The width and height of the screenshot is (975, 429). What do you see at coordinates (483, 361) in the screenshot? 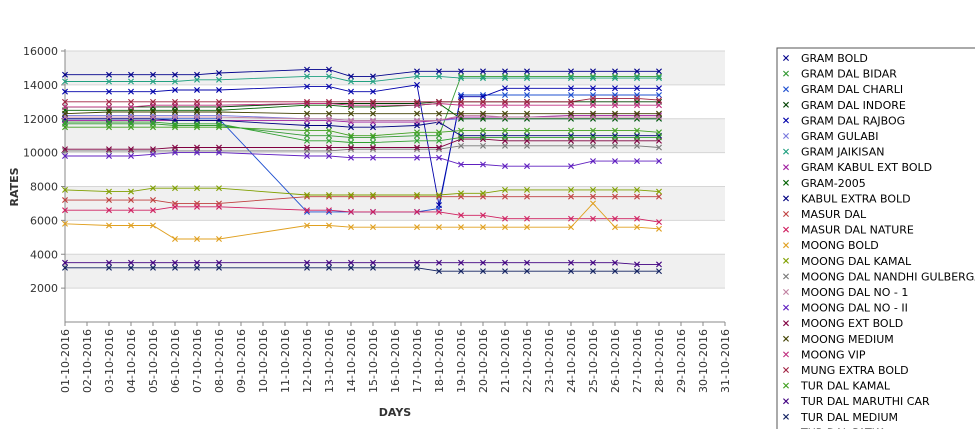
I see `x-tick-label: 20-10-2016` at bounding box center [483, 361].